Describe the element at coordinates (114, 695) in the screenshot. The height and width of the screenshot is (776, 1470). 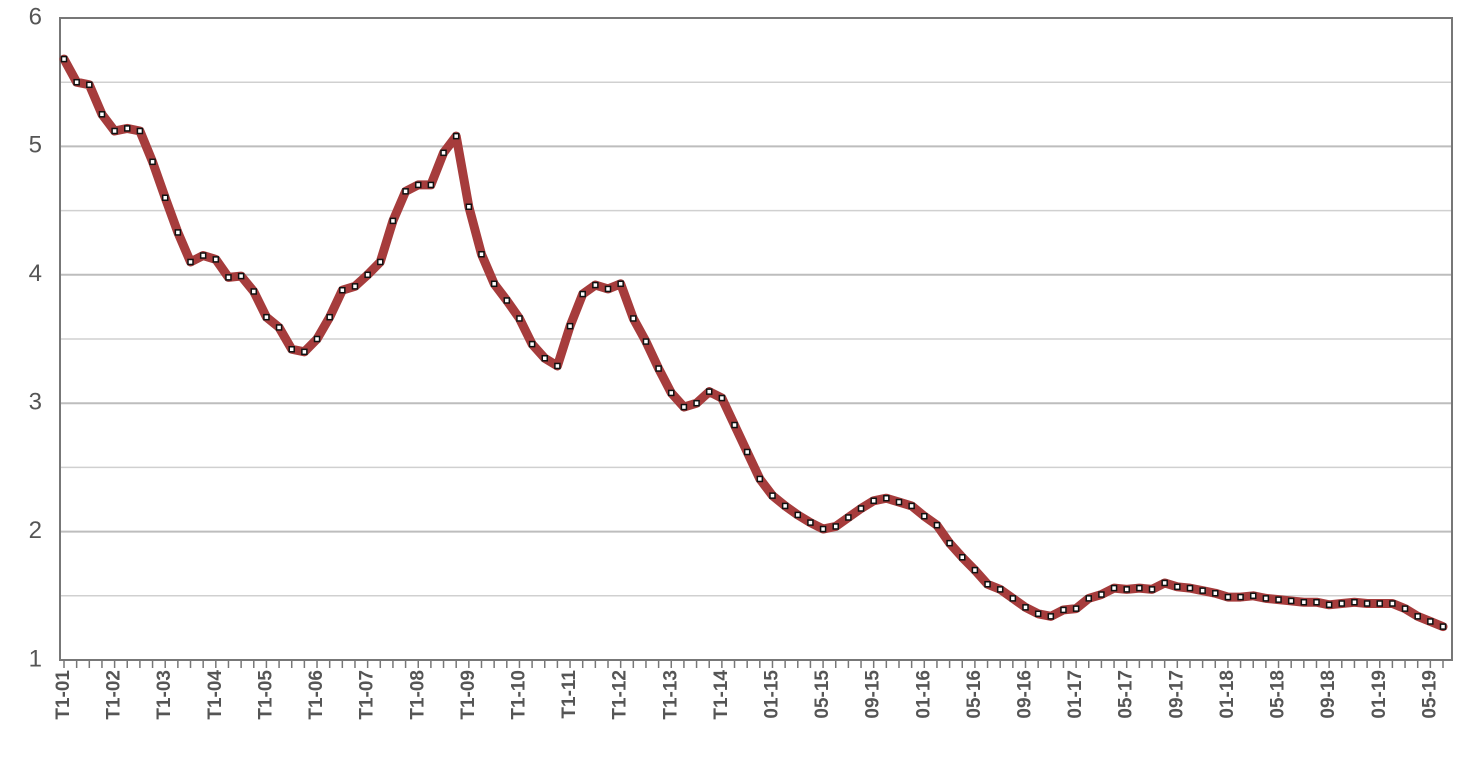
I see `x-tick-label: T1-02` at that location.